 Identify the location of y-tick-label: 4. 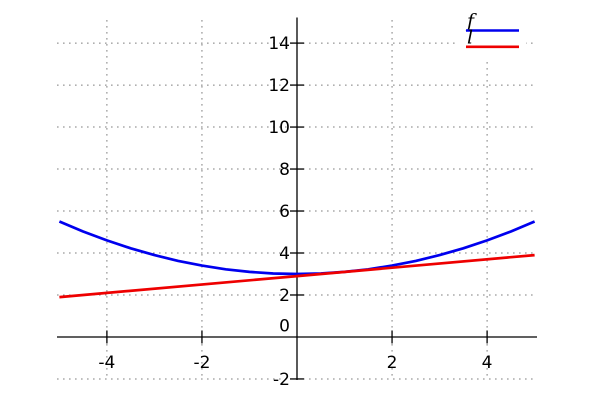
(284, 254).